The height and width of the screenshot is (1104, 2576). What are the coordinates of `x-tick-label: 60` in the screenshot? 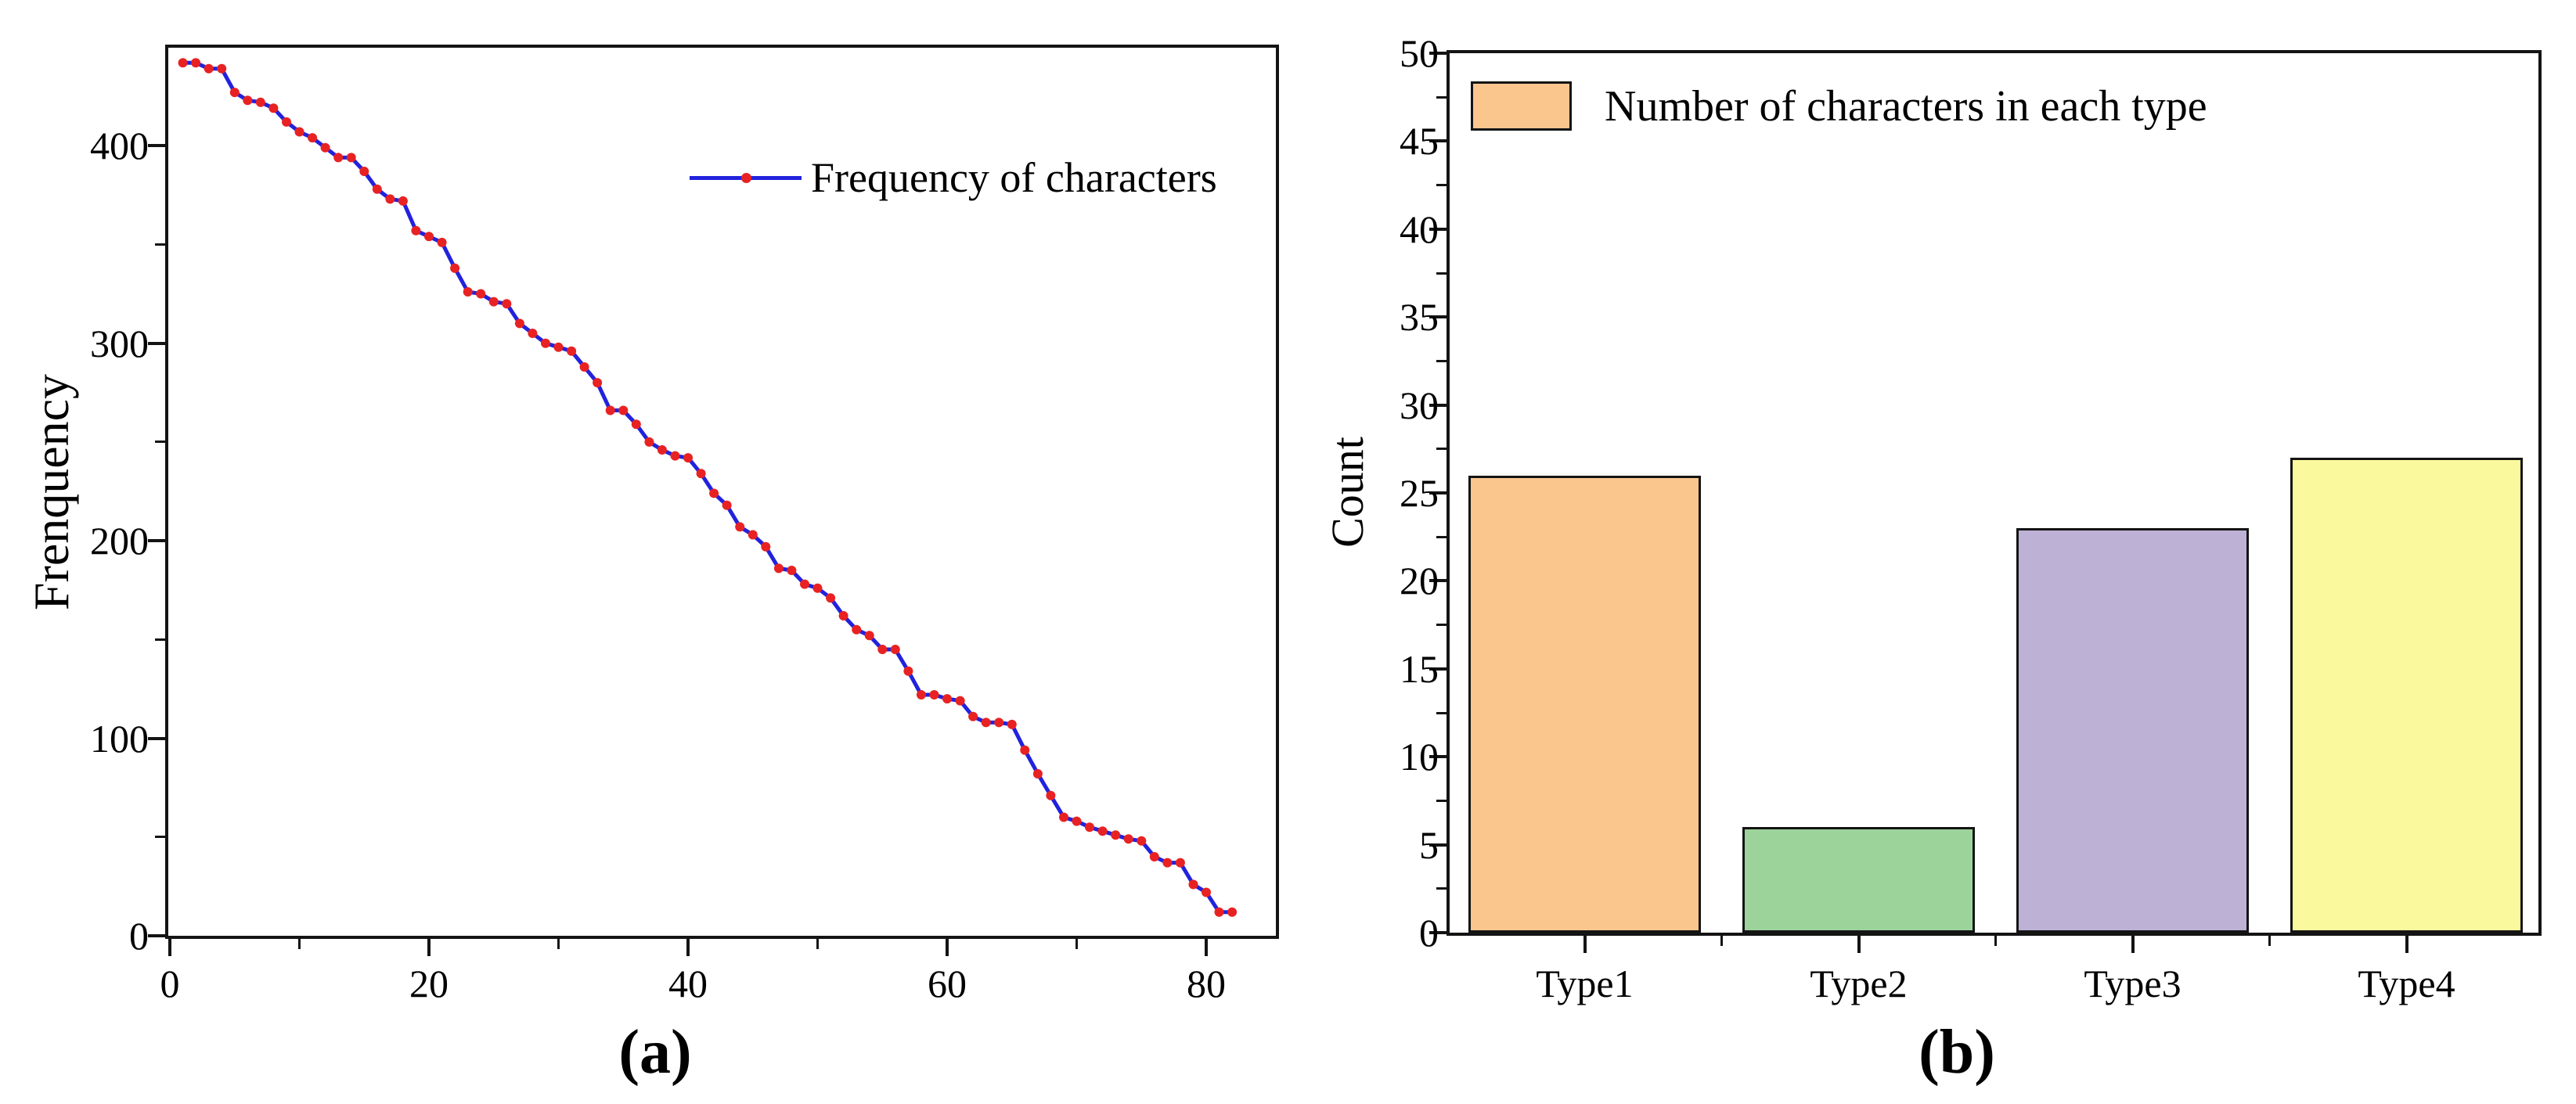 It's located at (947, 984).